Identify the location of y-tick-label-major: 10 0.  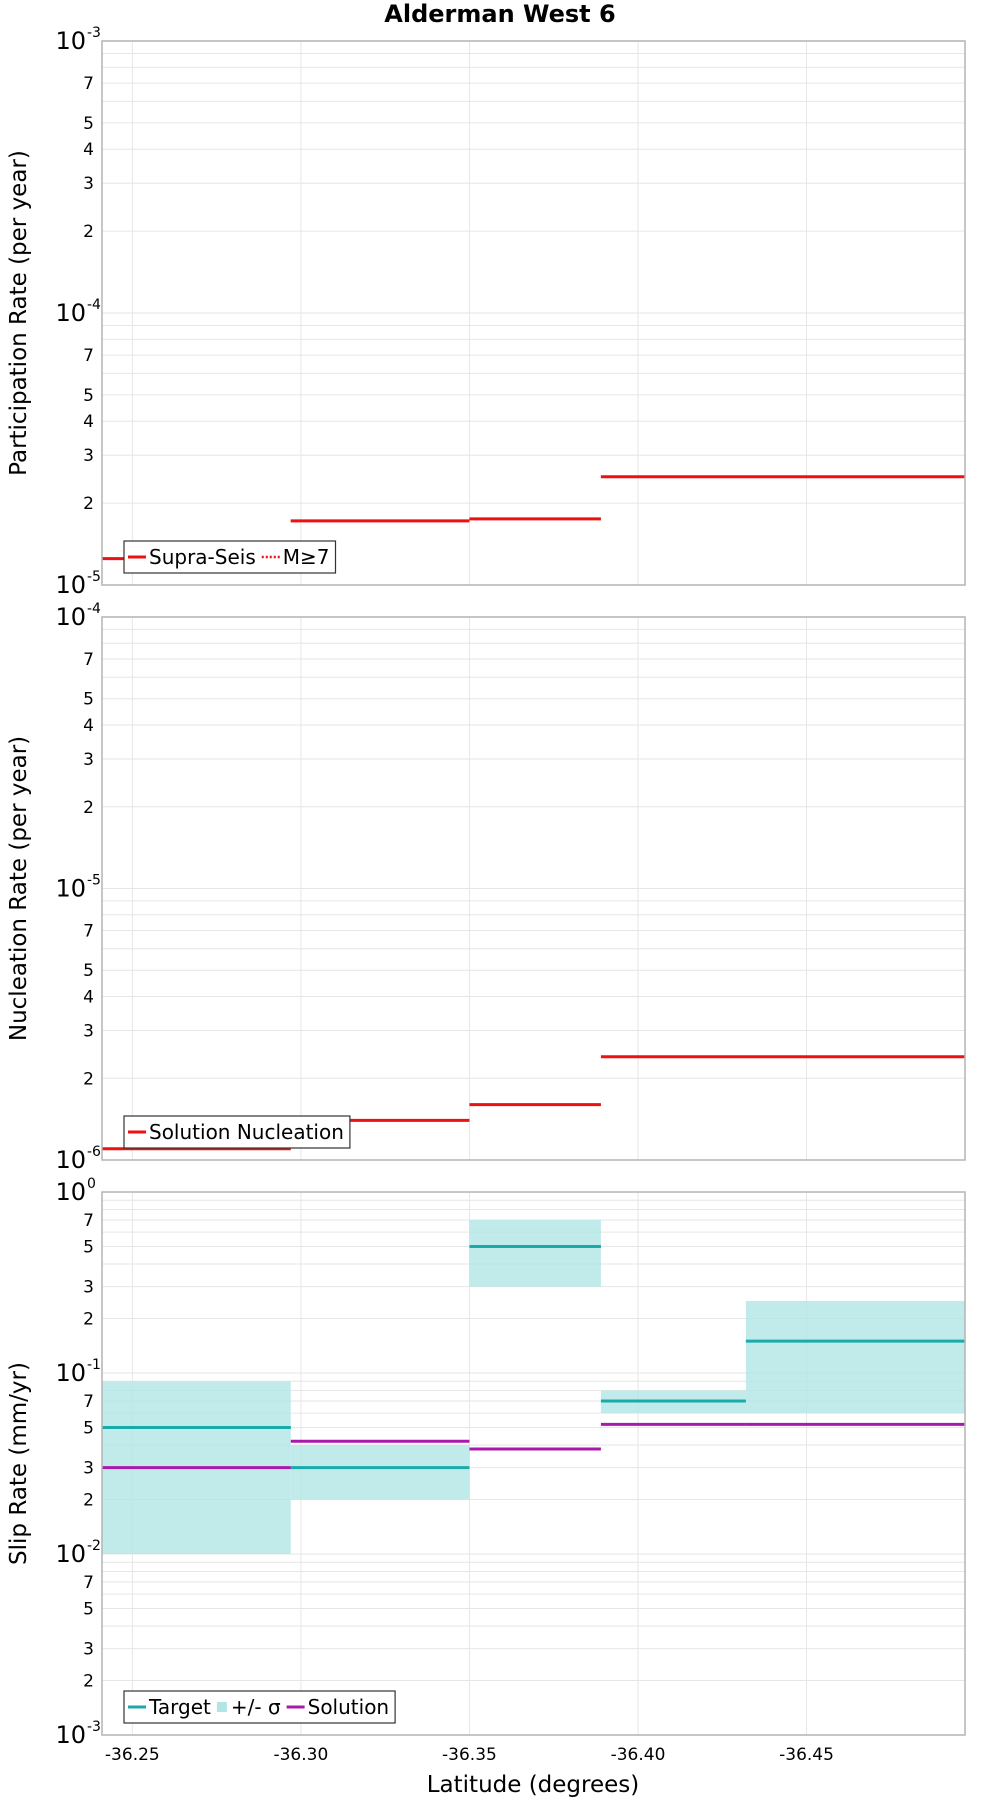
(75, 1191).